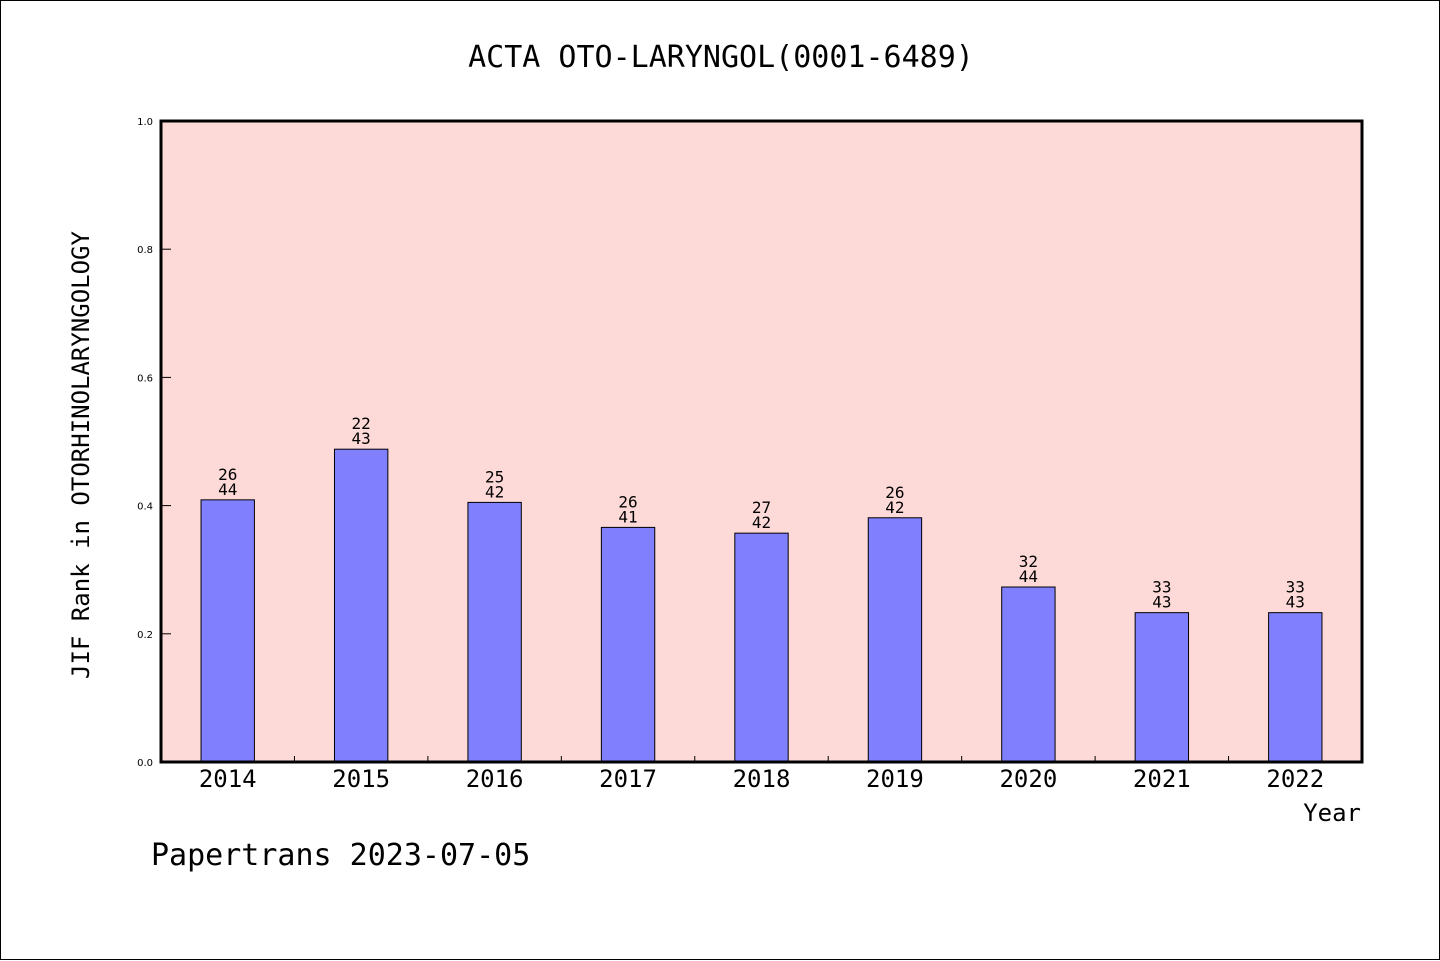 The width and height of the screenshot is (1440, 961). What do you see at coordinates (1028, 561) in the screenshot?
I see `bar-label-rank: 32` at bounding box center [1028, 561].